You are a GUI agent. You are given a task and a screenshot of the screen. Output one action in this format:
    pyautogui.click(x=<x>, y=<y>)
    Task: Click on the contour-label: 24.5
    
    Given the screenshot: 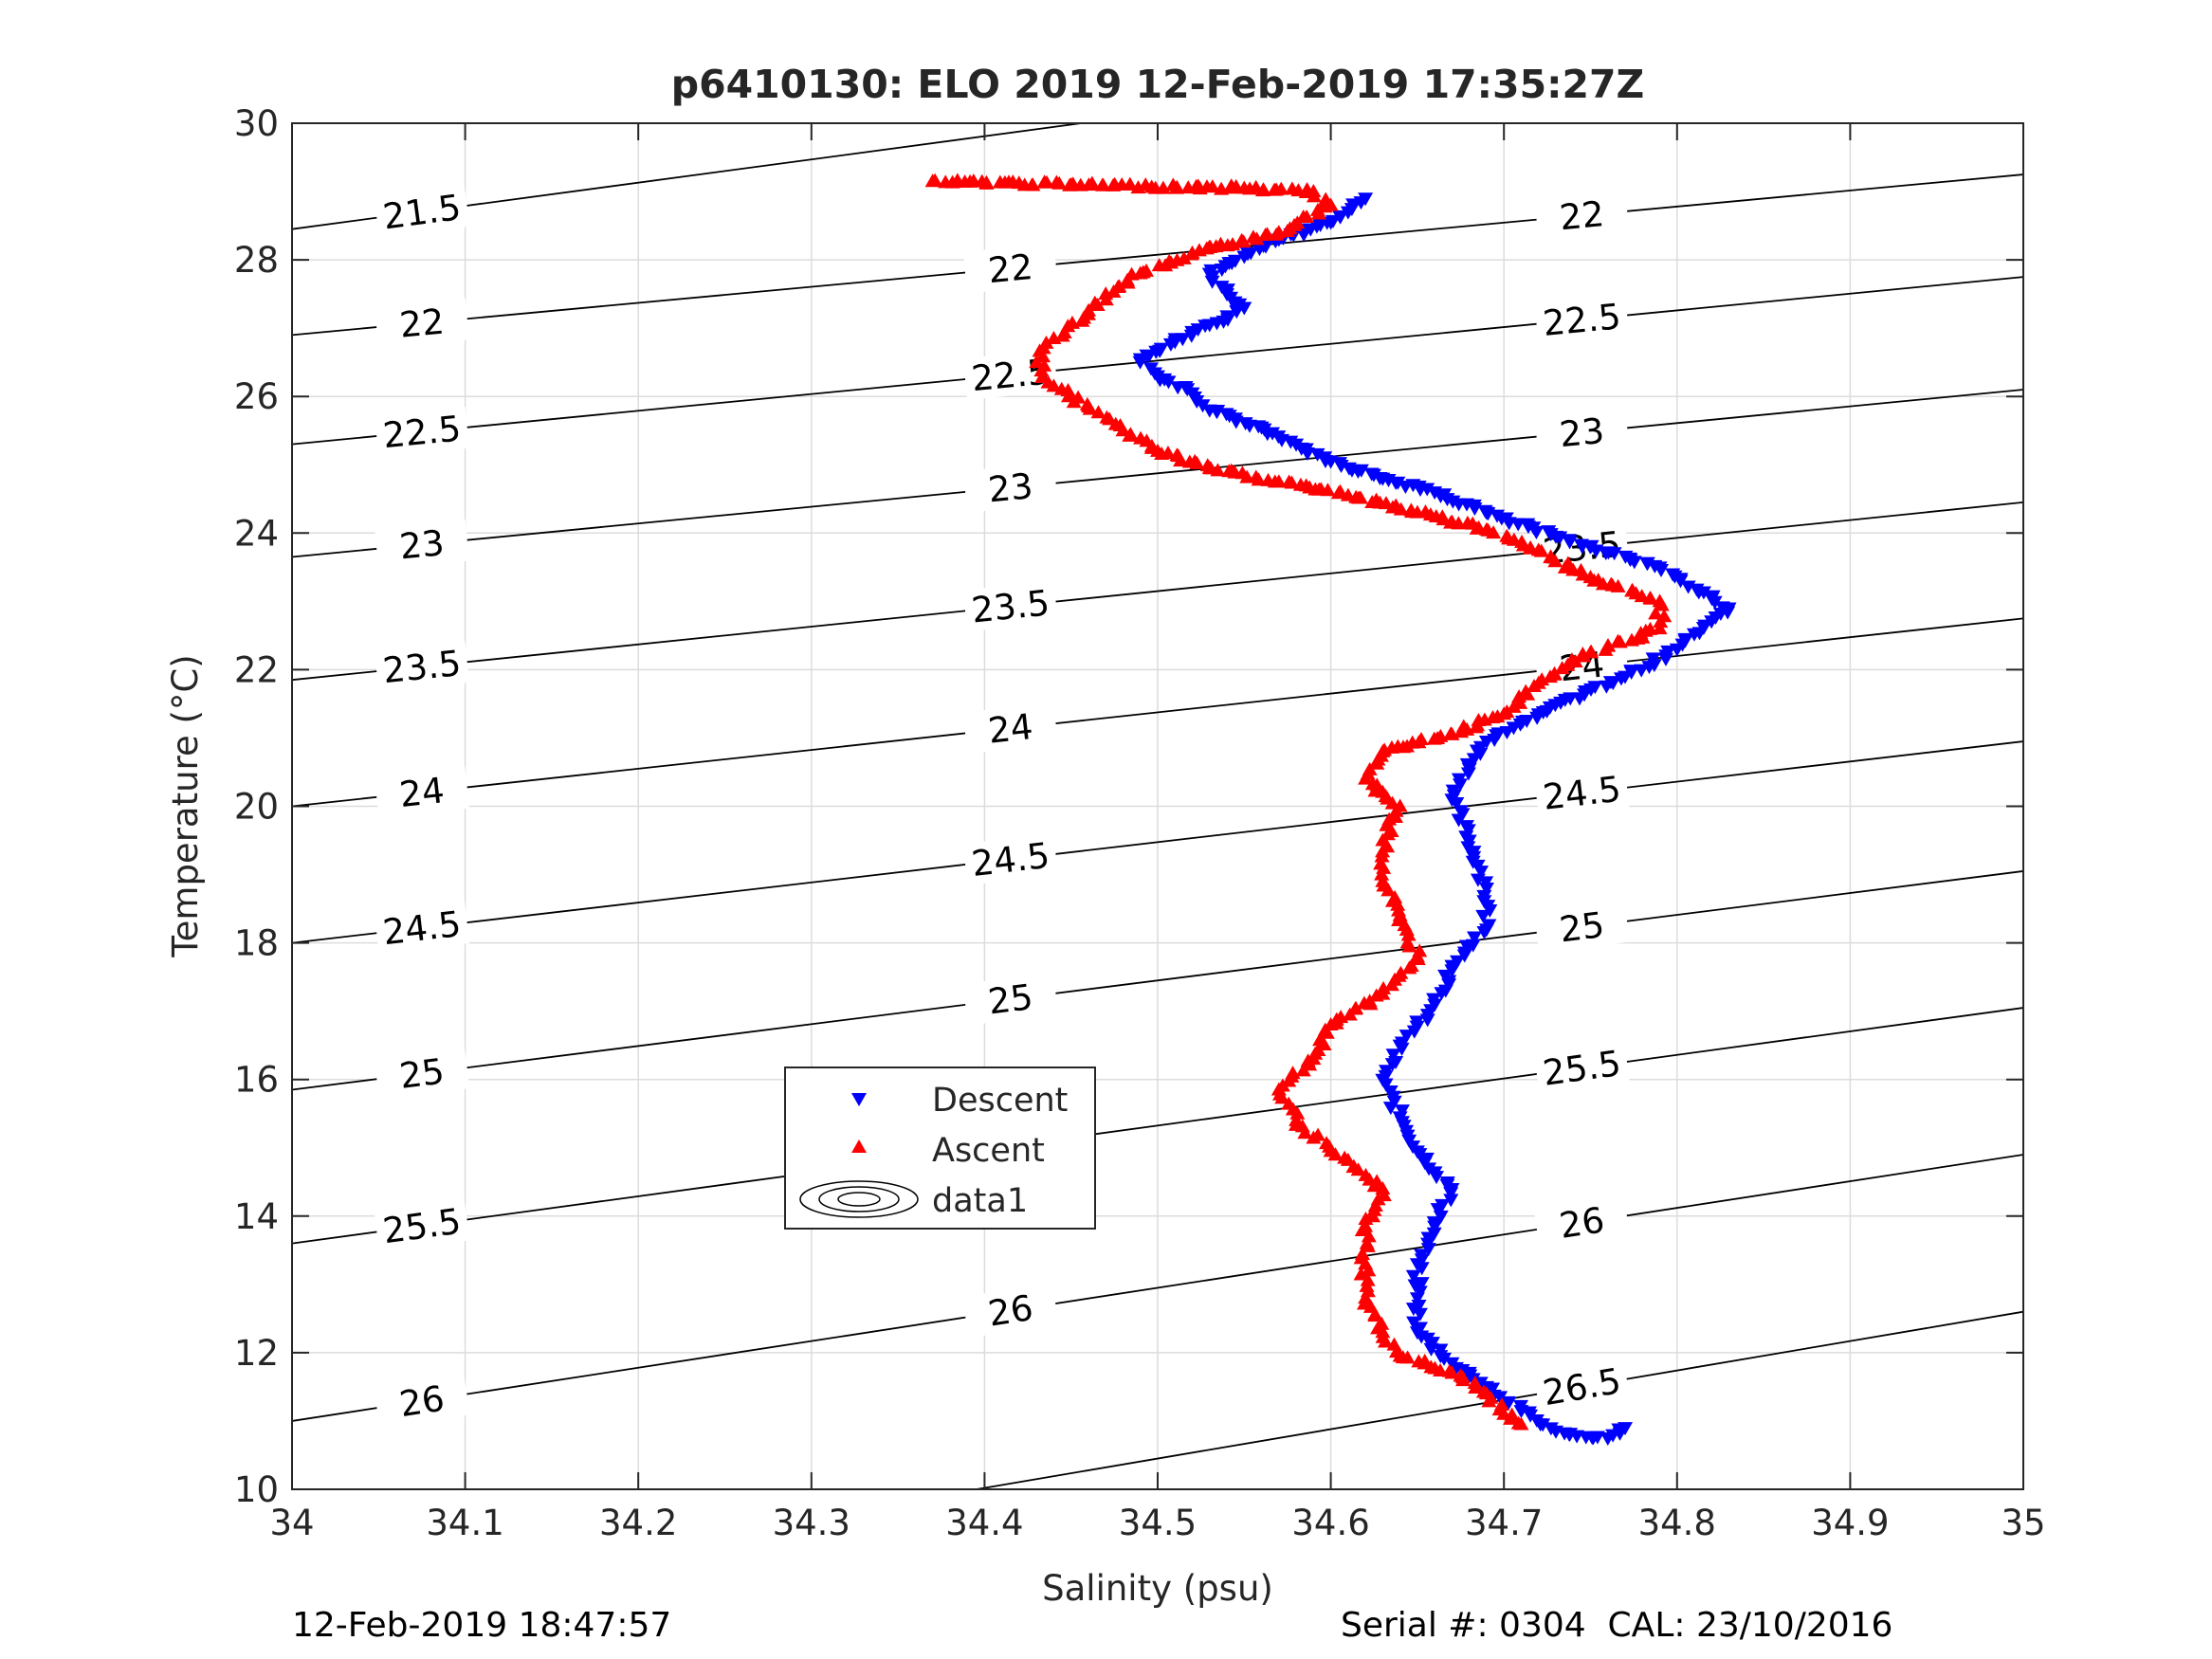 What is the action you would take?
    pyautogui.click(x=1010, y=859)
    